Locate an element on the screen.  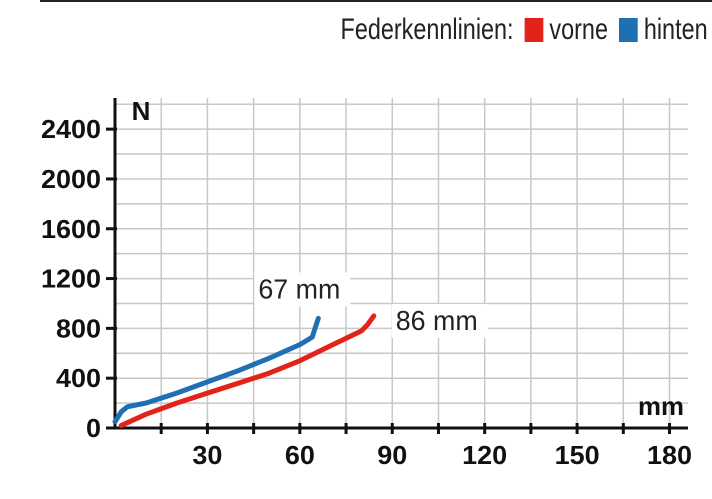
y-tick-label: 1200 is located at coordinates (71, 279).